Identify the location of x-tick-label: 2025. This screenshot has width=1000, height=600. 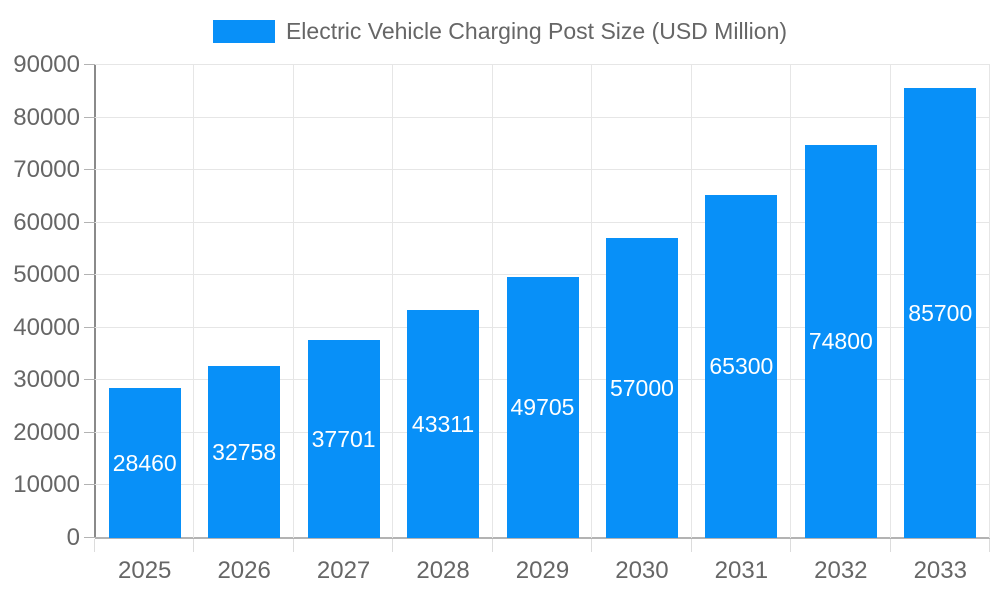
(145, 570).